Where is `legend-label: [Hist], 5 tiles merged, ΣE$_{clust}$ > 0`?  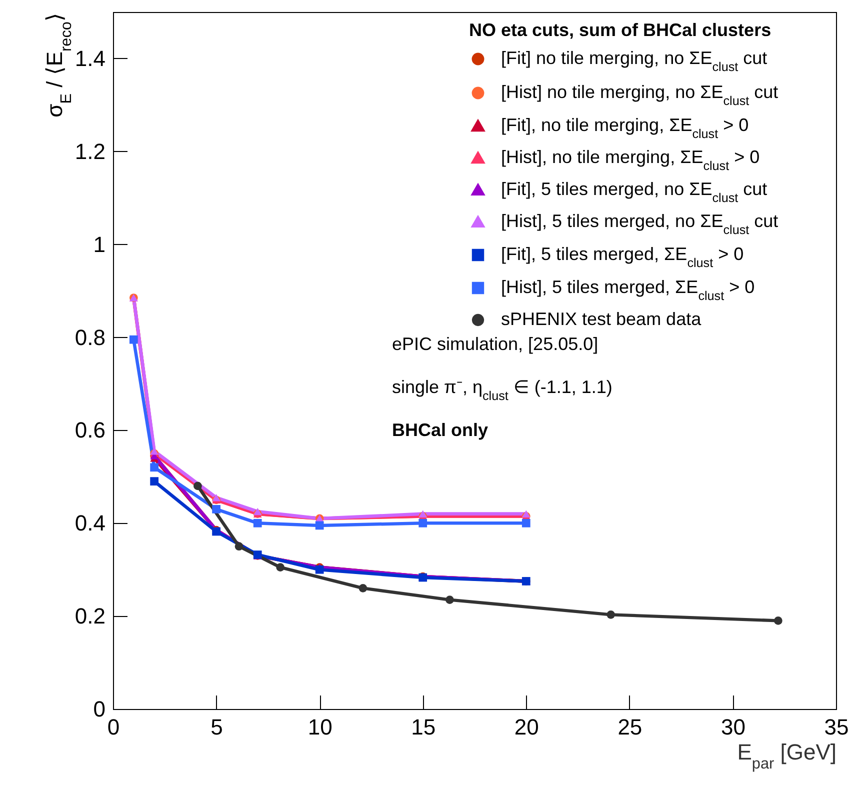
legend-label: [Hist], 5 tiles merged, ΣE$_{clust}$ > 0 is located at coordinates (628, 290).